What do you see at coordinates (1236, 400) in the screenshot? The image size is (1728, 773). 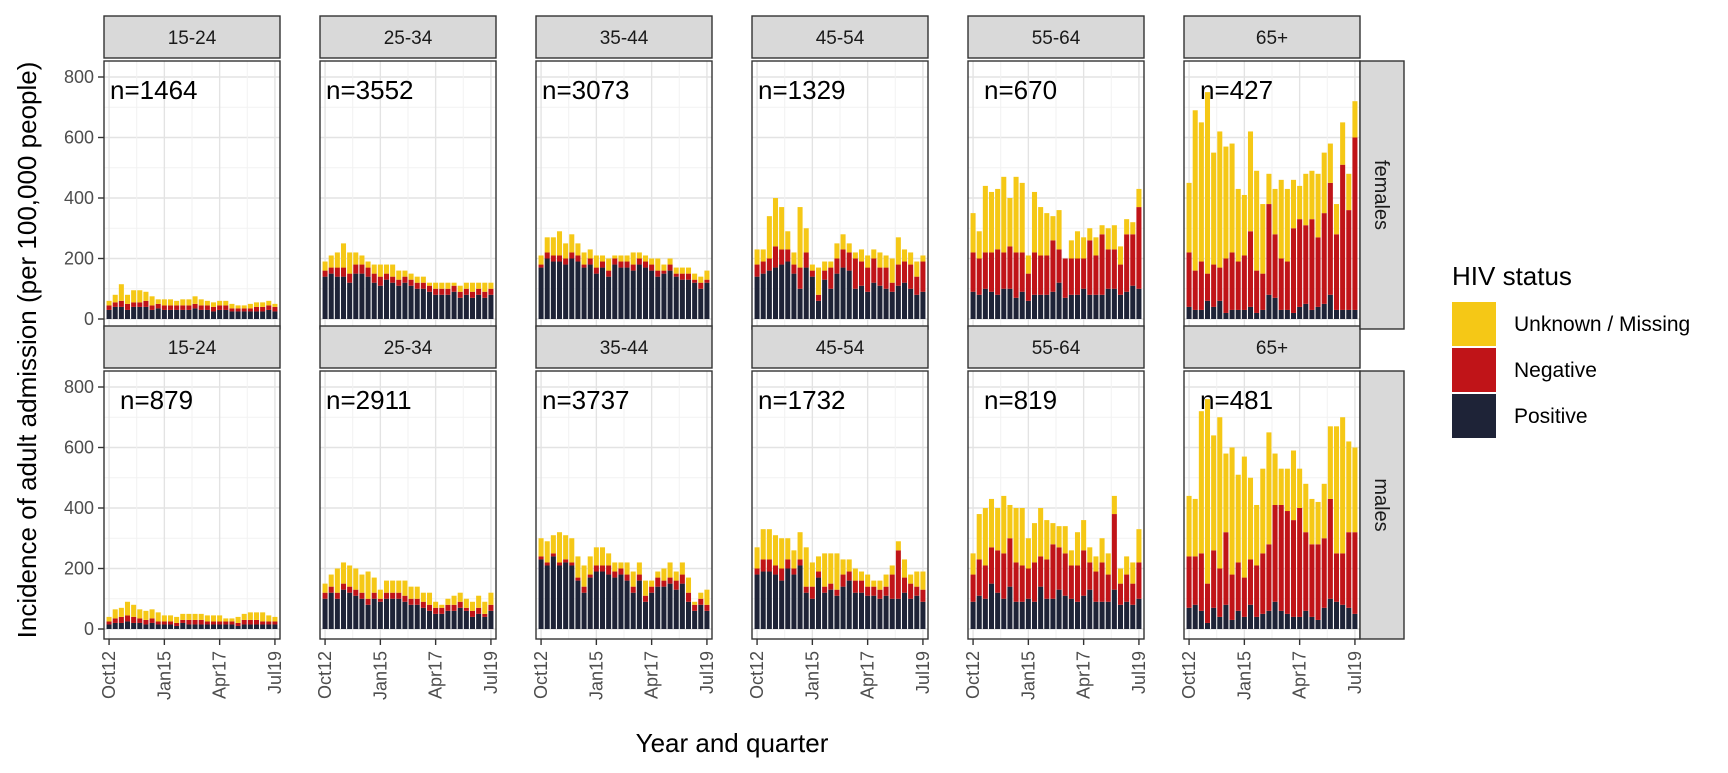 I see `panel-n-label: n=481` at bounding box center [1236, 400].